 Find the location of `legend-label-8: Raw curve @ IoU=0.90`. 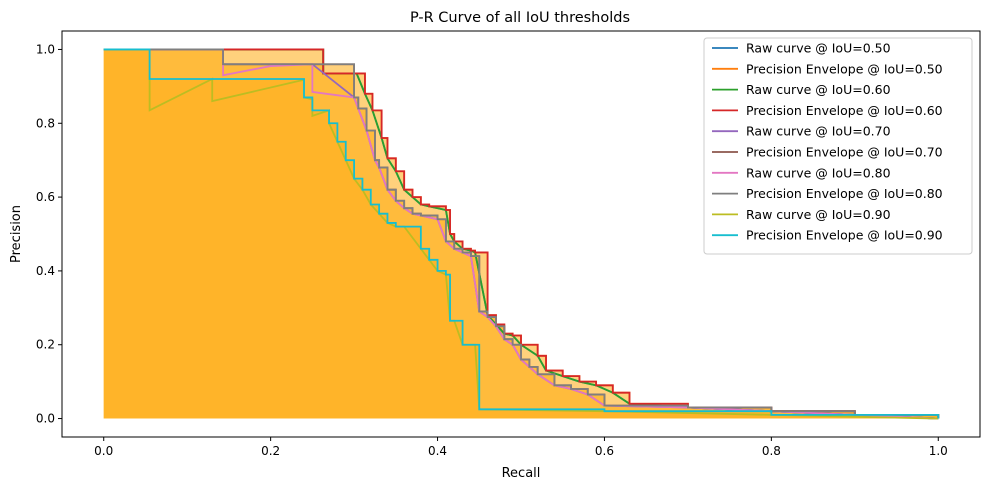

legend-label-8: Raw curve @ IoU=0.90 is located at coordinates (818, 214).